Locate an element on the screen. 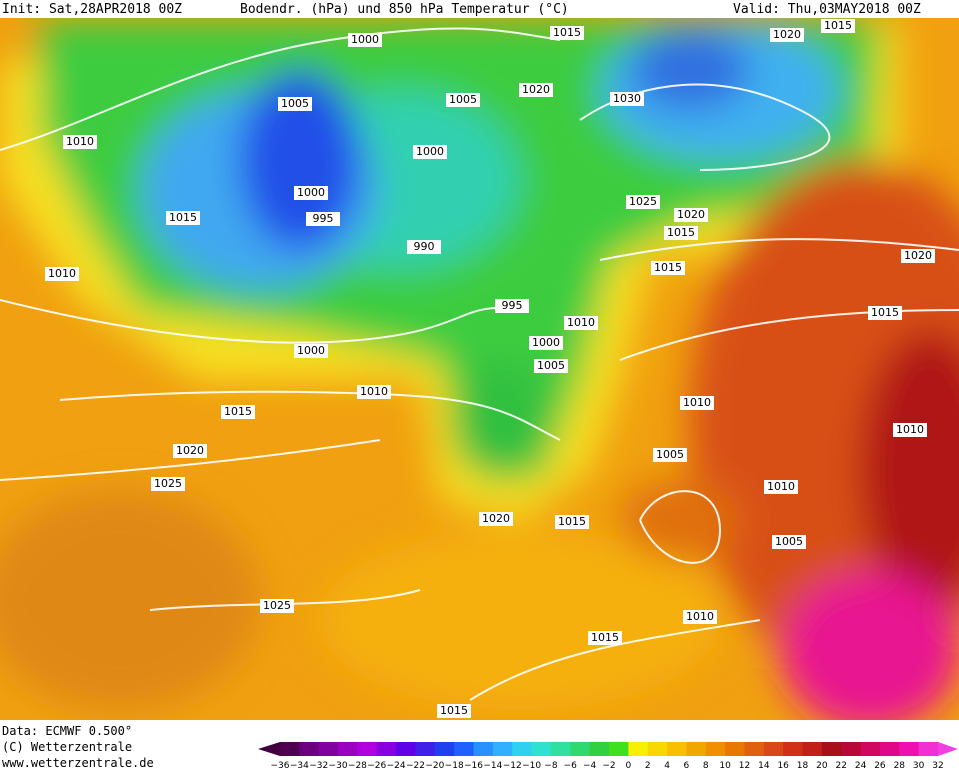 Image resolution: width=959 pixels, height=770 pixels. color-bar-label: −34 is located at coordinates (299, 765).